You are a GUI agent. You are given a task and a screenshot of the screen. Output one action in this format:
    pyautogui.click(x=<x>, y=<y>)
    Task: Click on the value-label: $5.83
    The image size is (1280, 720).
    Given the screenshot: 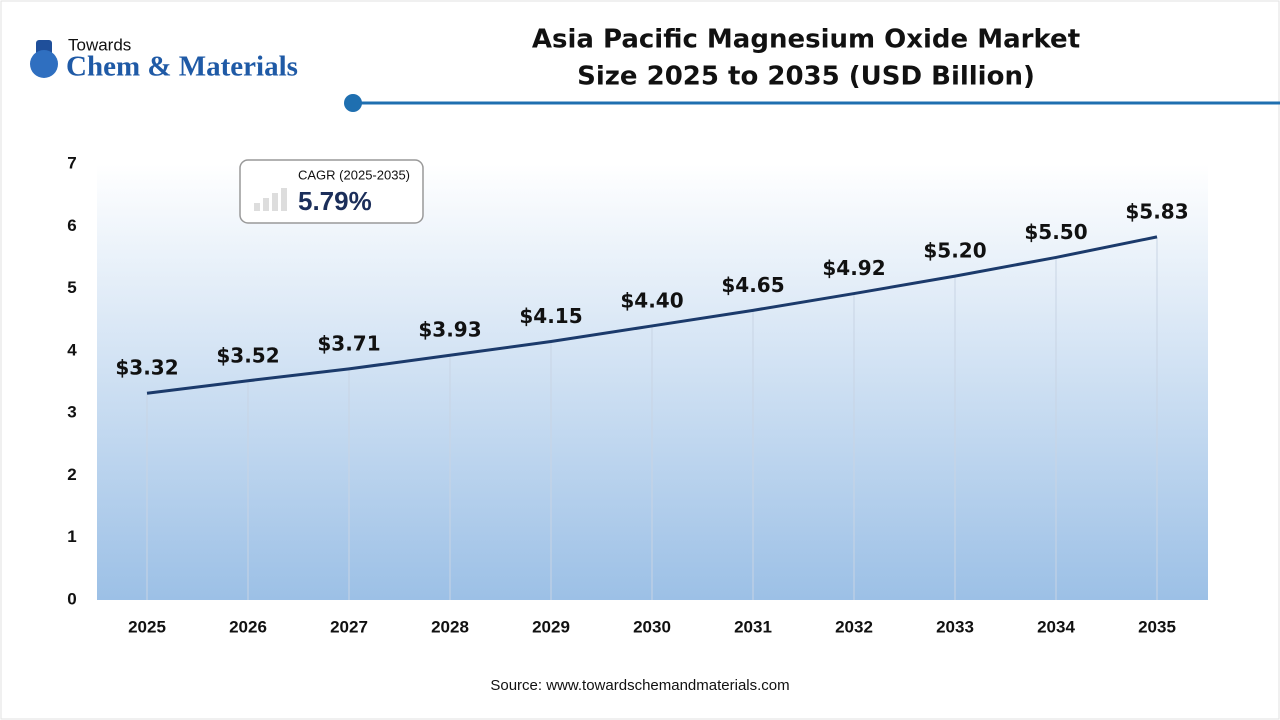 What is the action you would take?
    pyautogui.click(x=1156, y=211)
    